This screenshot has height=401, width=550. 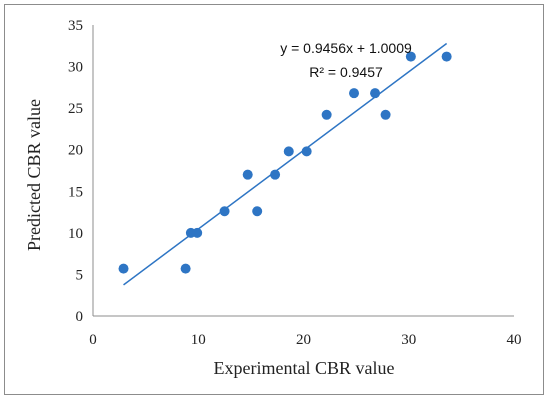 I want to click on y-tick-label: 15, so click(x=75, y=192).